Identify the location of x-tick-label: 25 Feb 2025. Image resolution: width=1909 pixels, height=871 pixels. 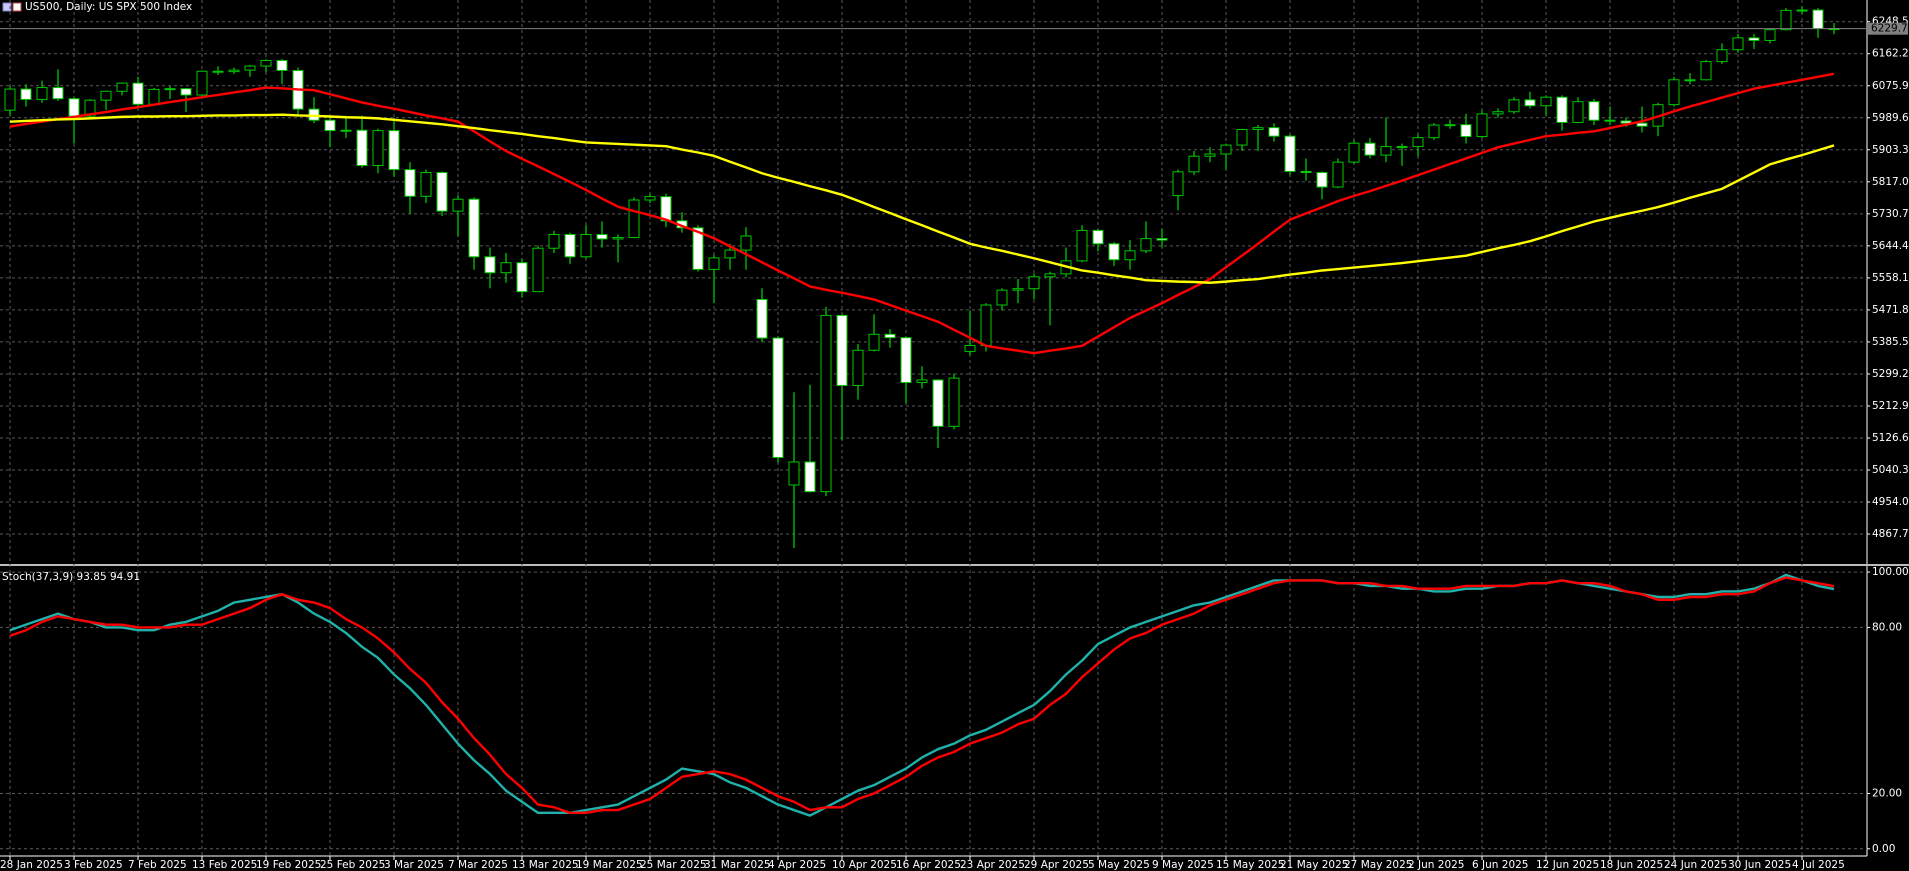
(352, 865).